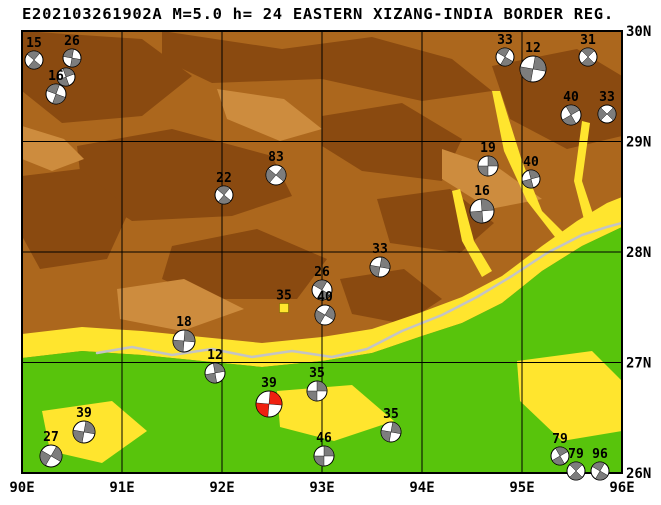  Describe the element at coordinates (284, 308) in the screenshot. I see `square-marker-shape` at that location.